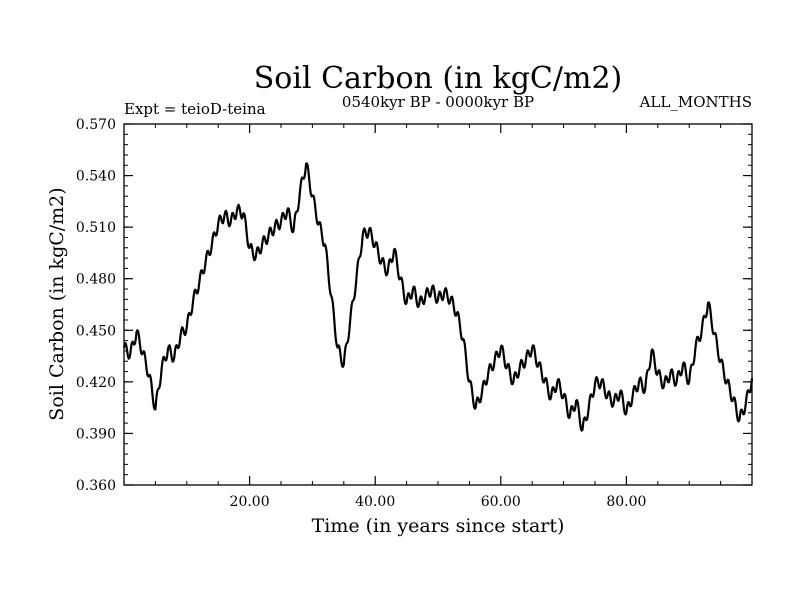 The height and width of the screenshot is (605, 800). Describe the element at coordinates (96, 486) in the screenshot. I see `y-tick-label: 0.360` at that location.